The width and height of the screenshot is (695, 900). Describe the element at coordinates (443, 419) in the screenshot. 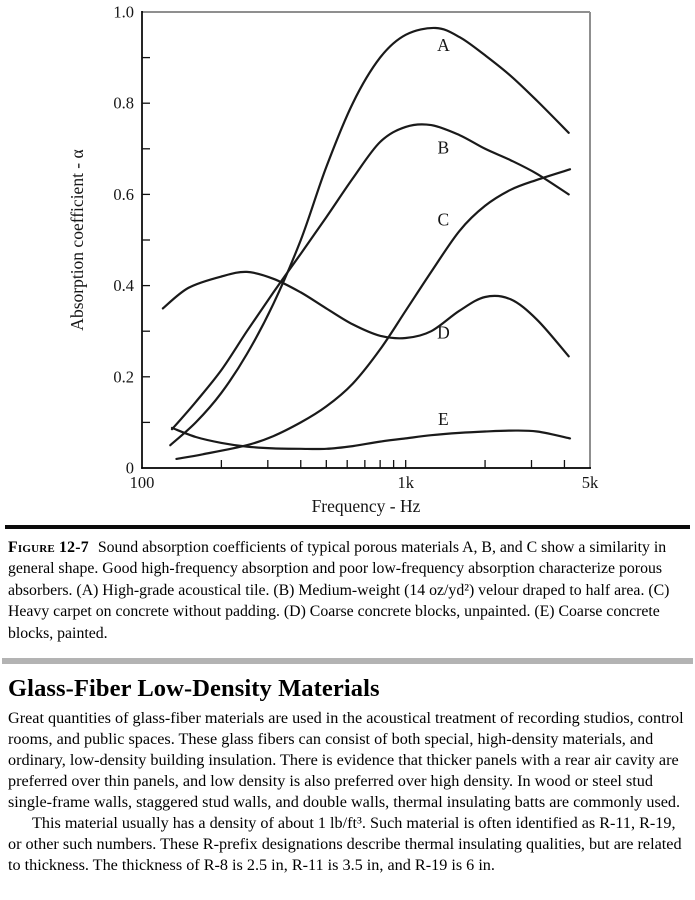

I see `curve-label-E: E` at that location.